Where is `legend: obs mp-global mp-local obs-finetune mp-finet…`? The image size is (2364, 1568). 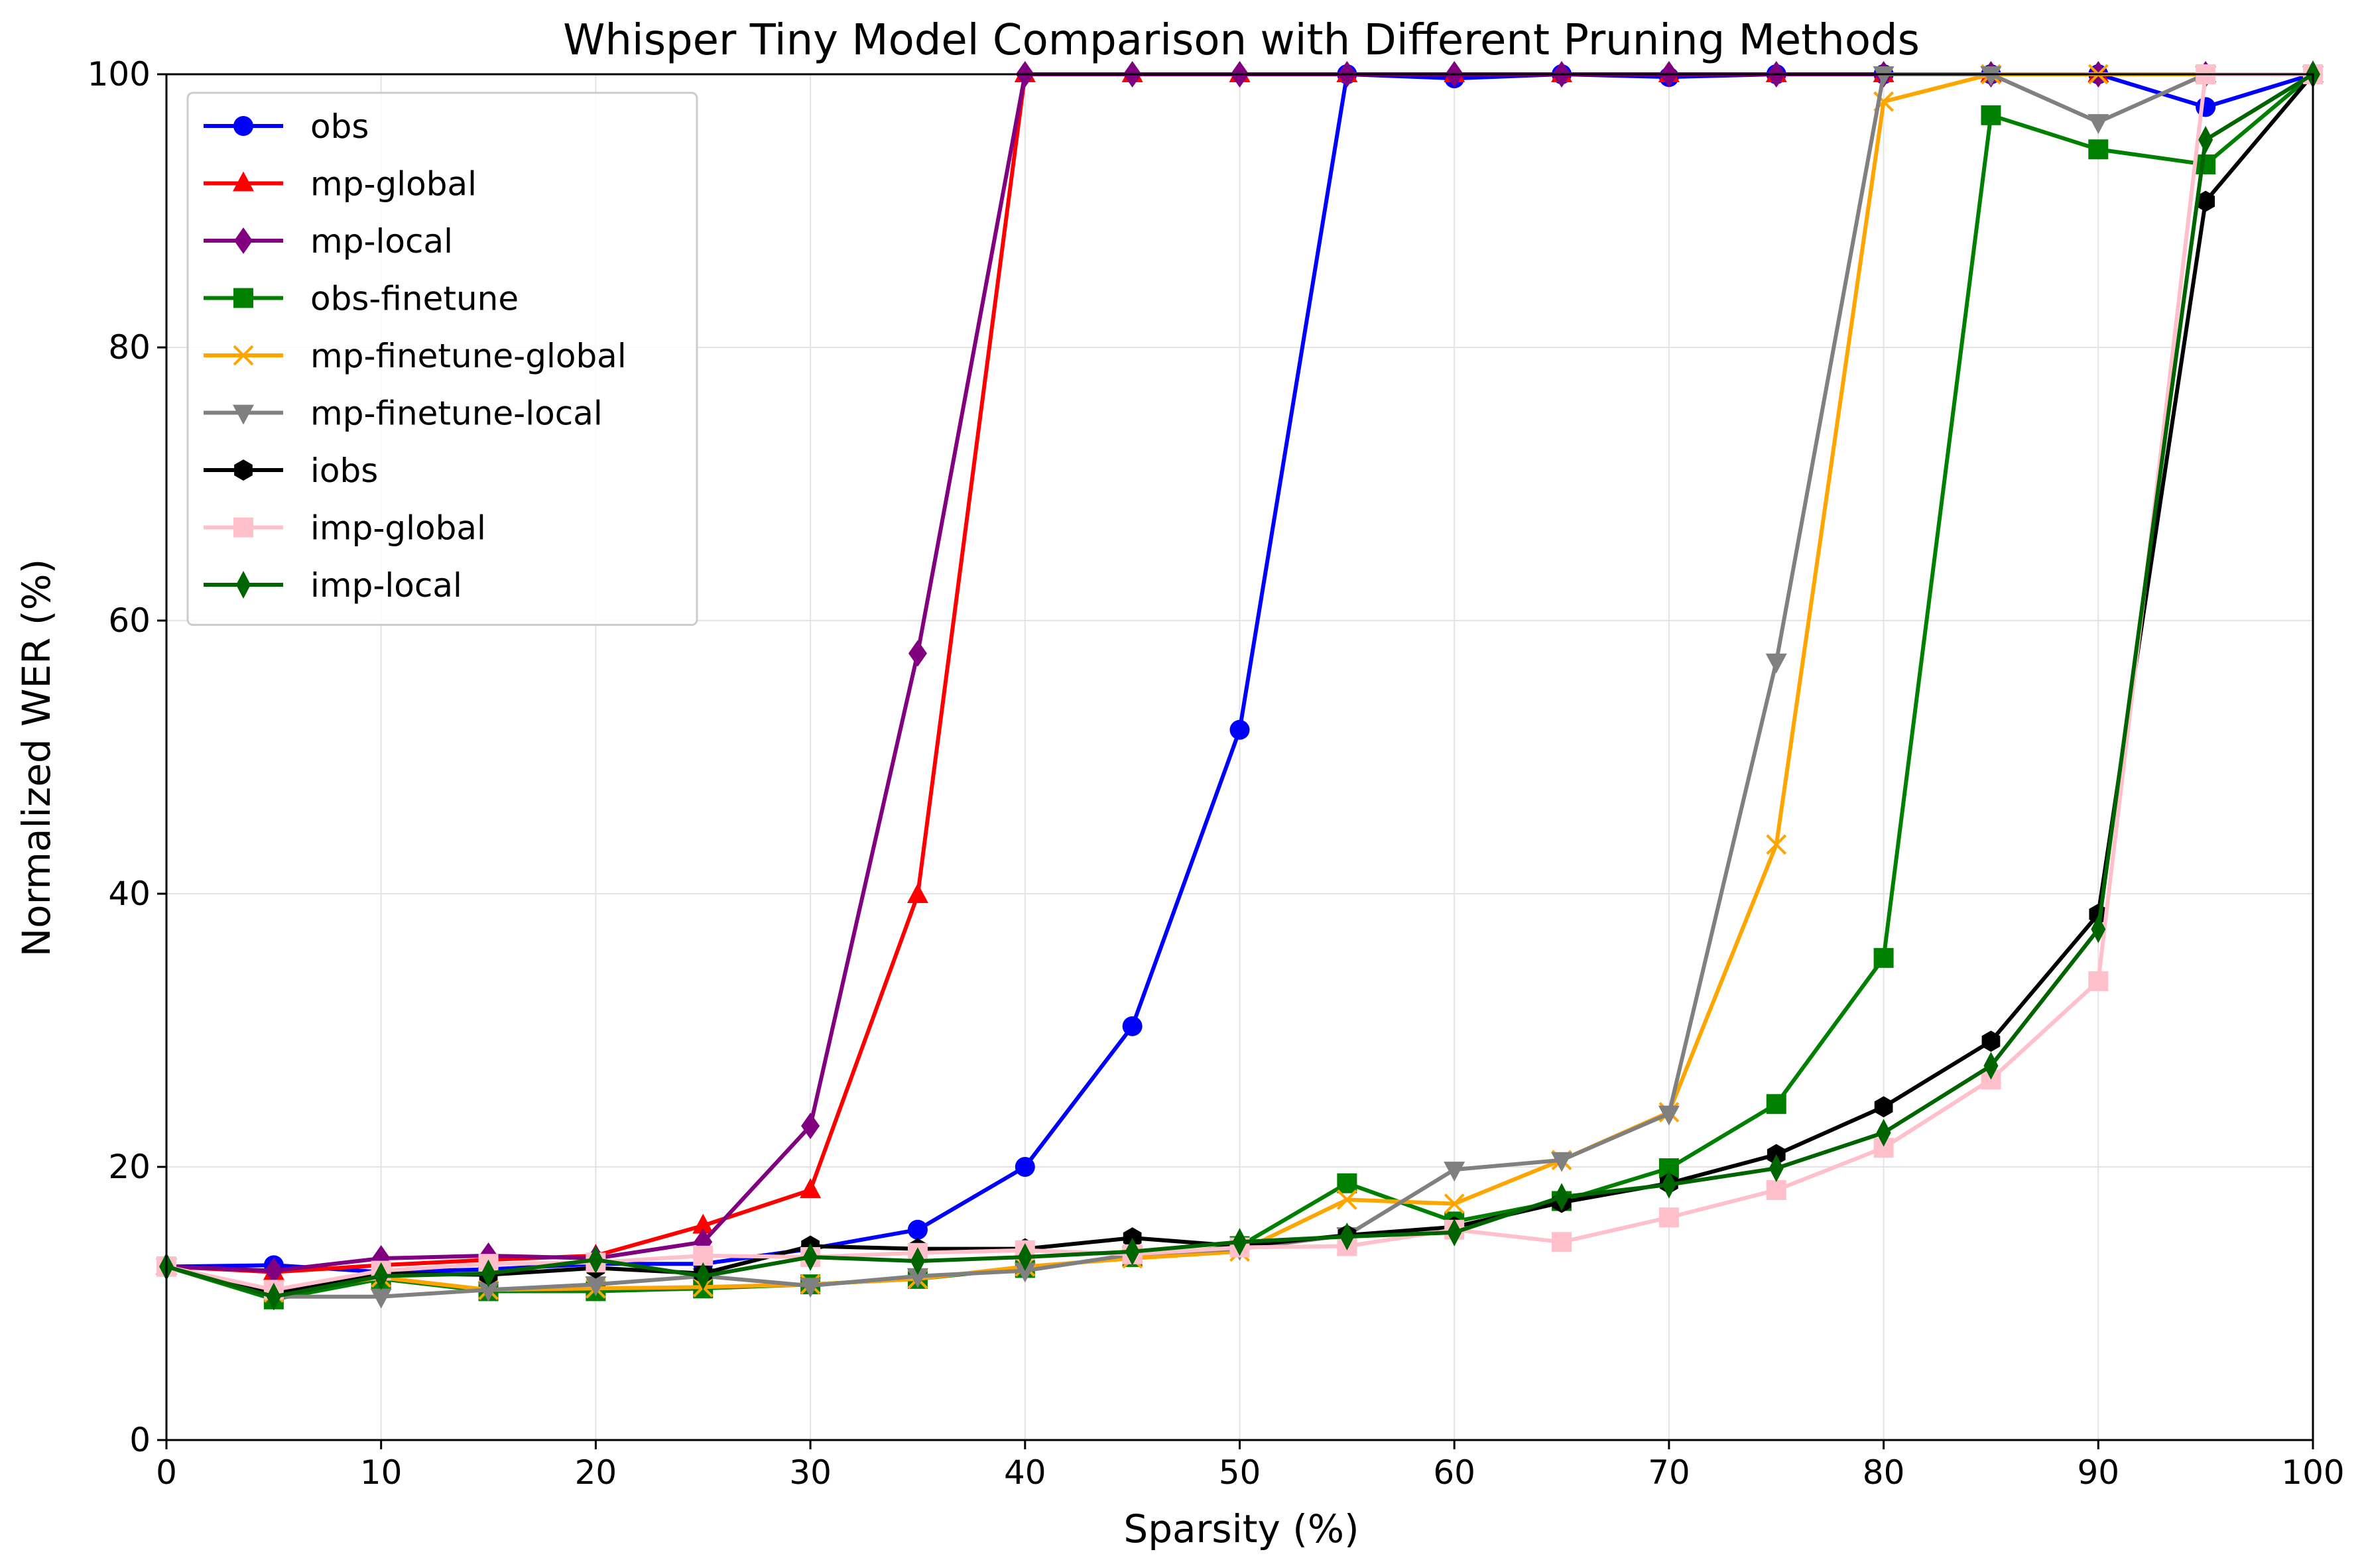
legend: obs mp-global mp-local obs-finetune mp-finet… is located at coordinates (442, 358).